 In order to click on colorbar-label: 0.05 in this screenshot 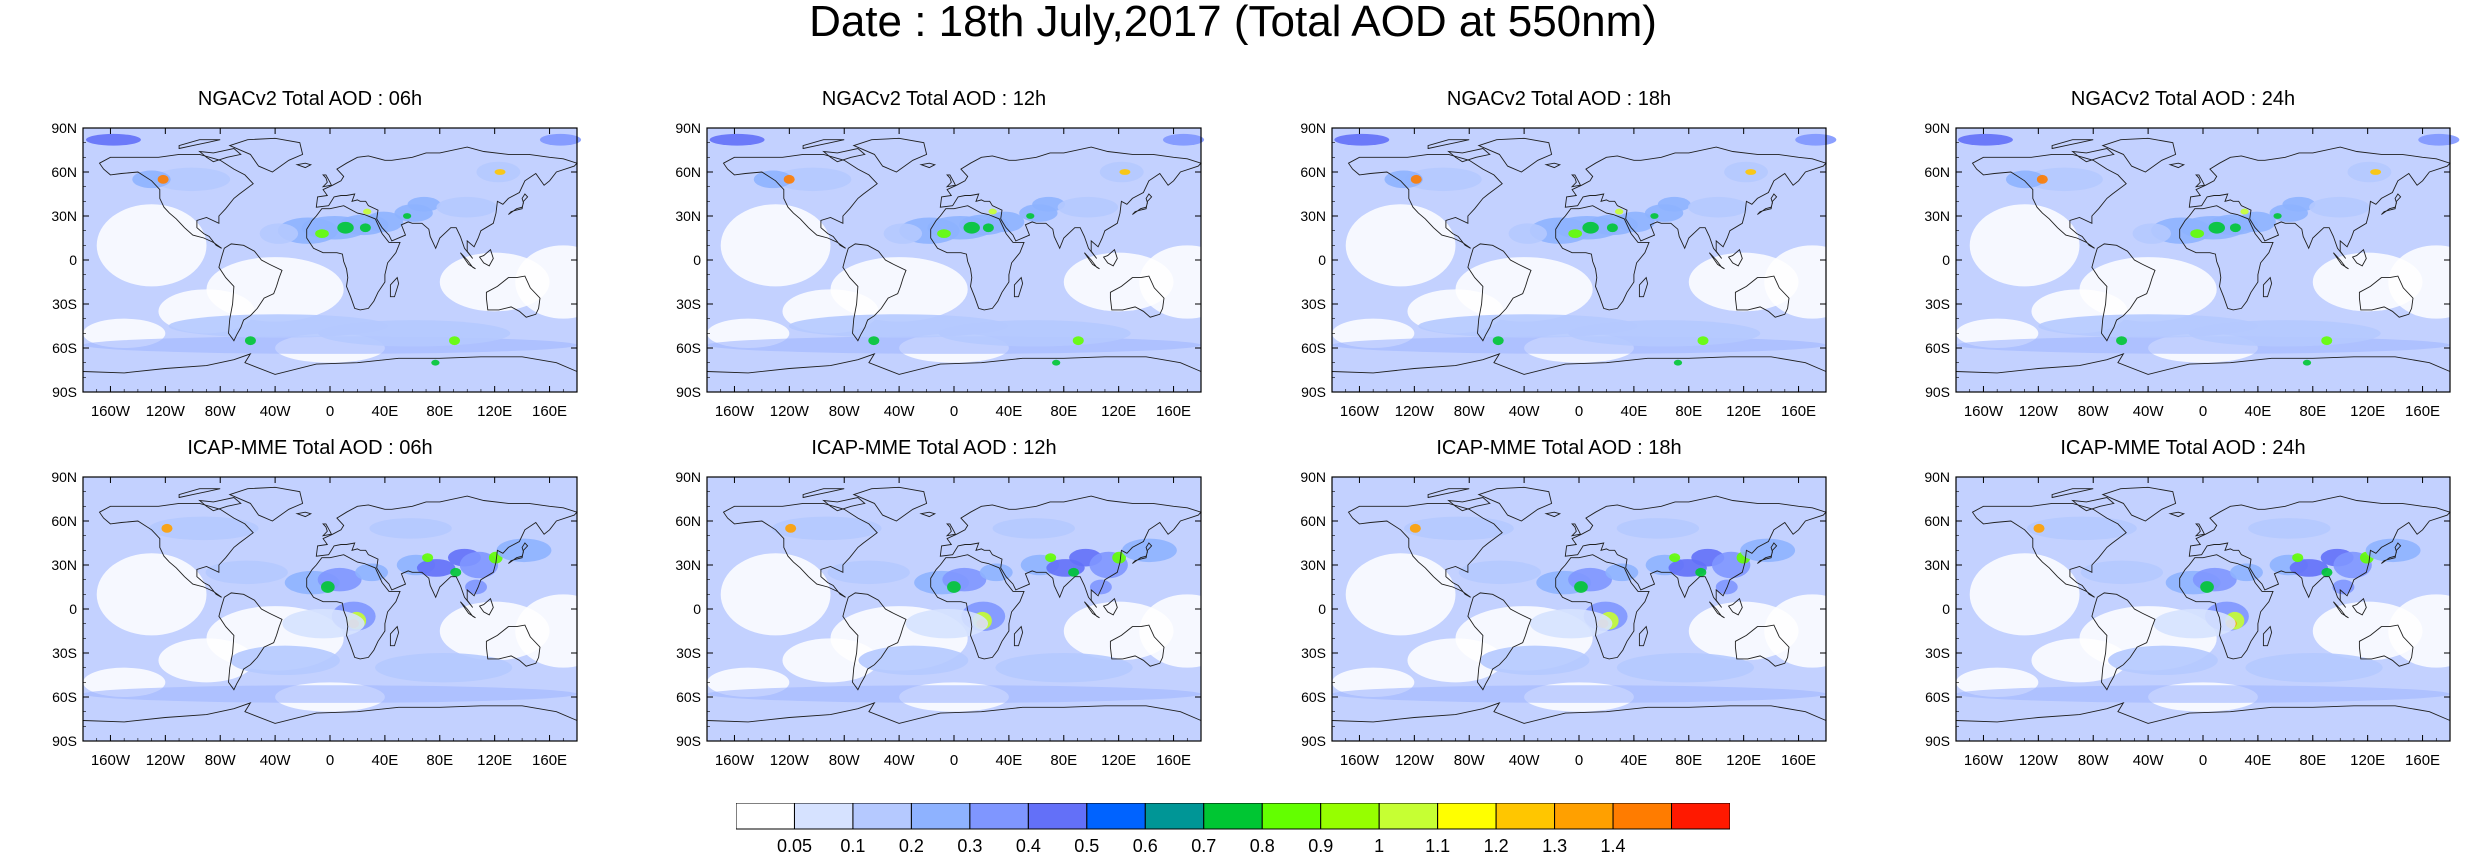, I will do `click(794, 846)`.